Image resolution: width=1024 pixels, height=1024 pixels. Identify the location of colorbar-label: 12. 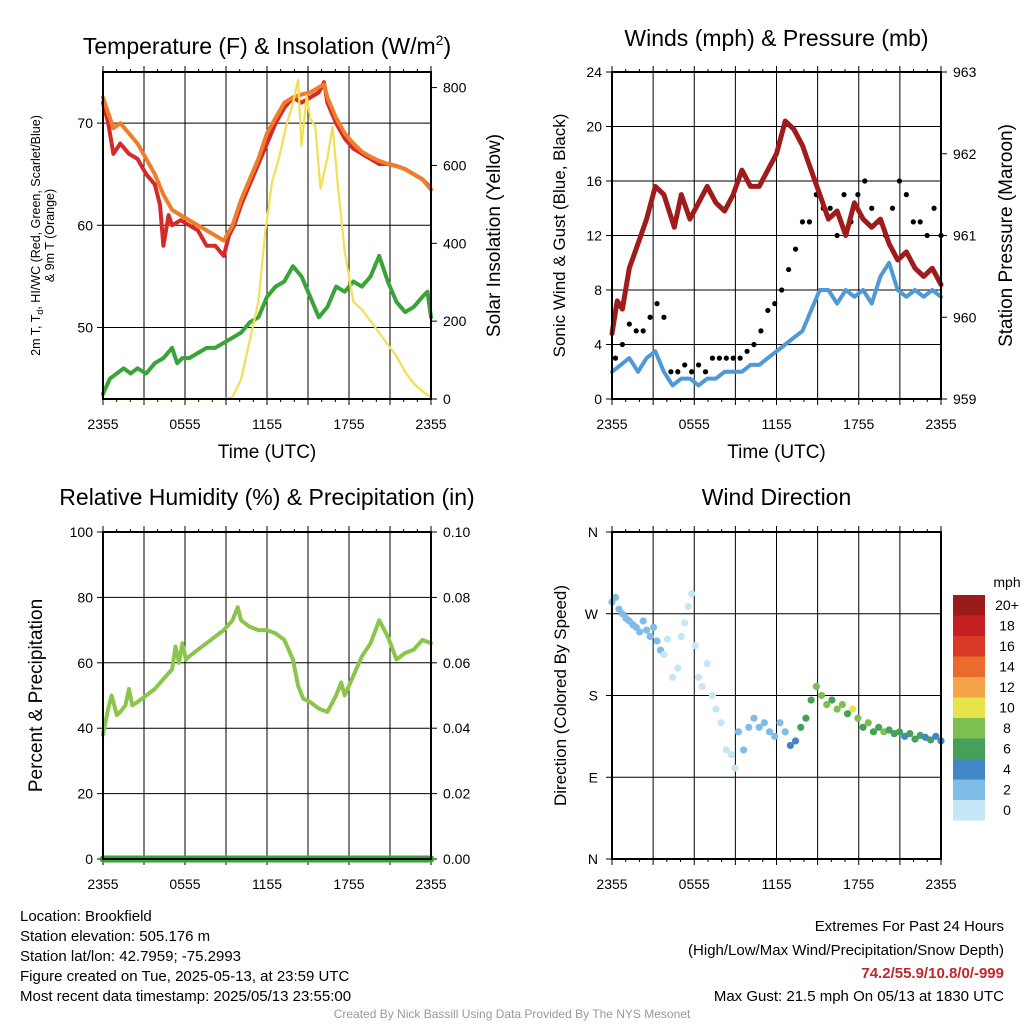
(1007, 687).